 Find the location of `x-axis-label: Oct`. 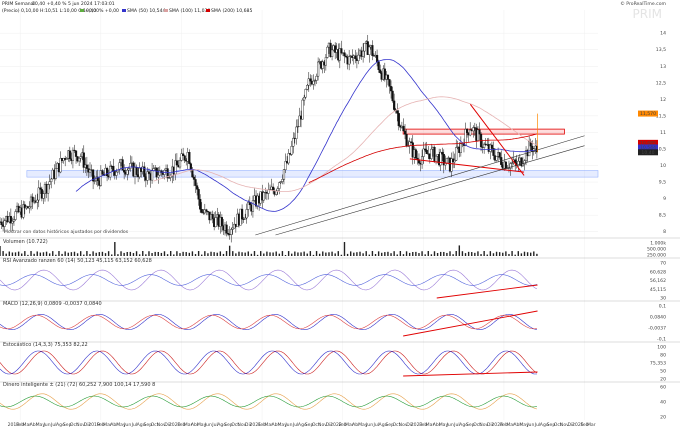

x-axis-label: Oct is located at coordinates (477, 425).